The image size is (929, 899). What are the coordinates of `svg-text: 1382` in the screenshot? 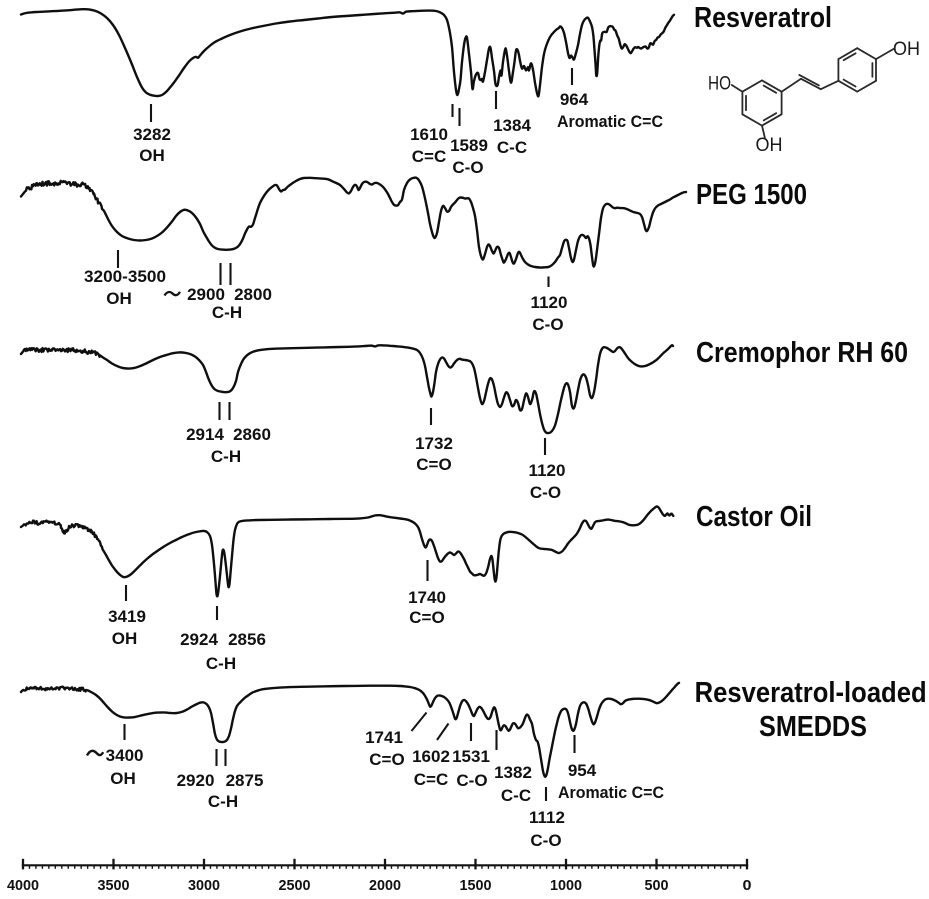 It's located at (513, 772).